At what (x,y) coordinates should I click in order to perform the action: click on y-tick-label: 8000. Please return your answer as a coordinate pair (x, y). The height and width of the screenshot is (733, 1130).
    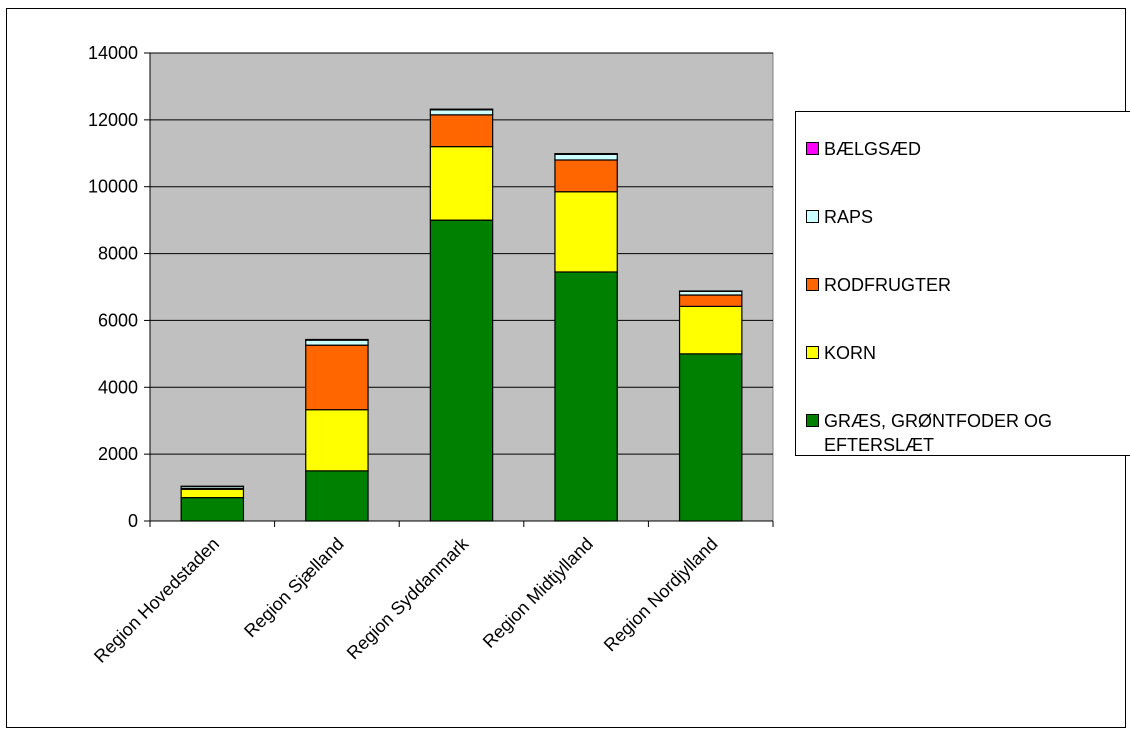
    Looking at the image, I should click on (118, 254).